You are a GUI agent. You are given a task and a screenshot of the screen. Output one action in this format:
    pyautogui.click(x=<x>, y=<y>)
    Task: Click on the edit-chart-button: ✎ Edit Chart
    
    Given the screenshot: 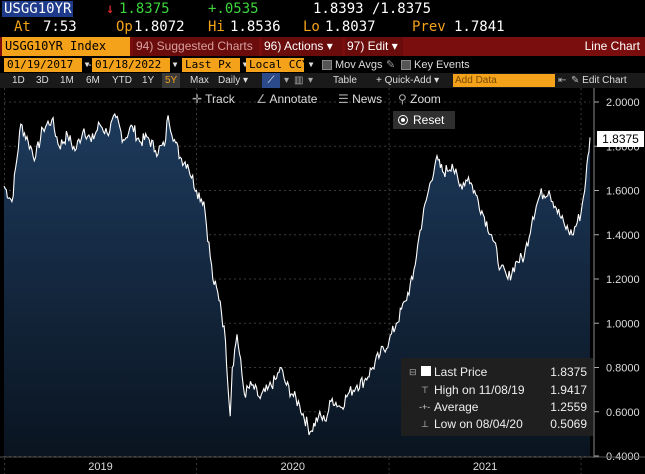 What is the action you would take?
    pyautogui.click(x=599, y=80)
    